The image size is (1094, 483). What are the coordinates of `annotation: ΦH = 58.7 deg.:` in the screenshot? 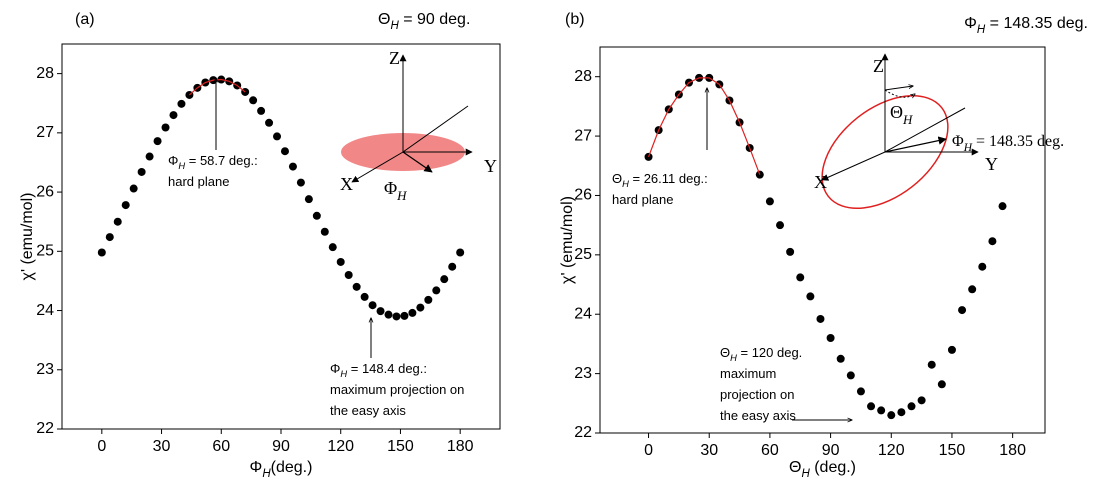 It's located at (213, 162).